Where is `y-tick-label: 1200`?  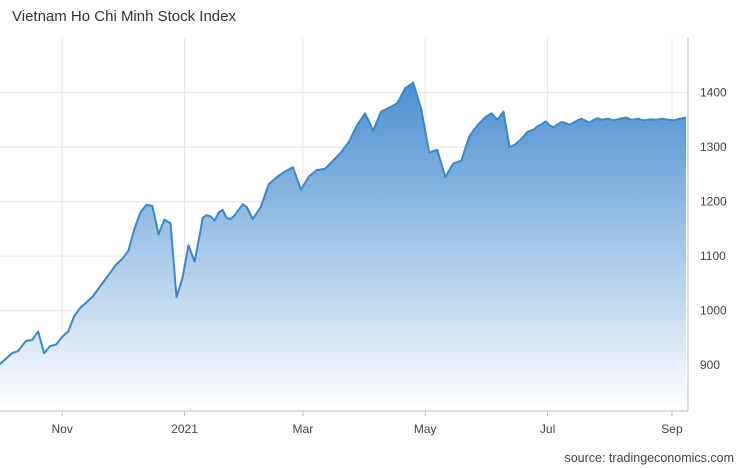
y-tick-label: 1200 is located at coordinates (713, 202).